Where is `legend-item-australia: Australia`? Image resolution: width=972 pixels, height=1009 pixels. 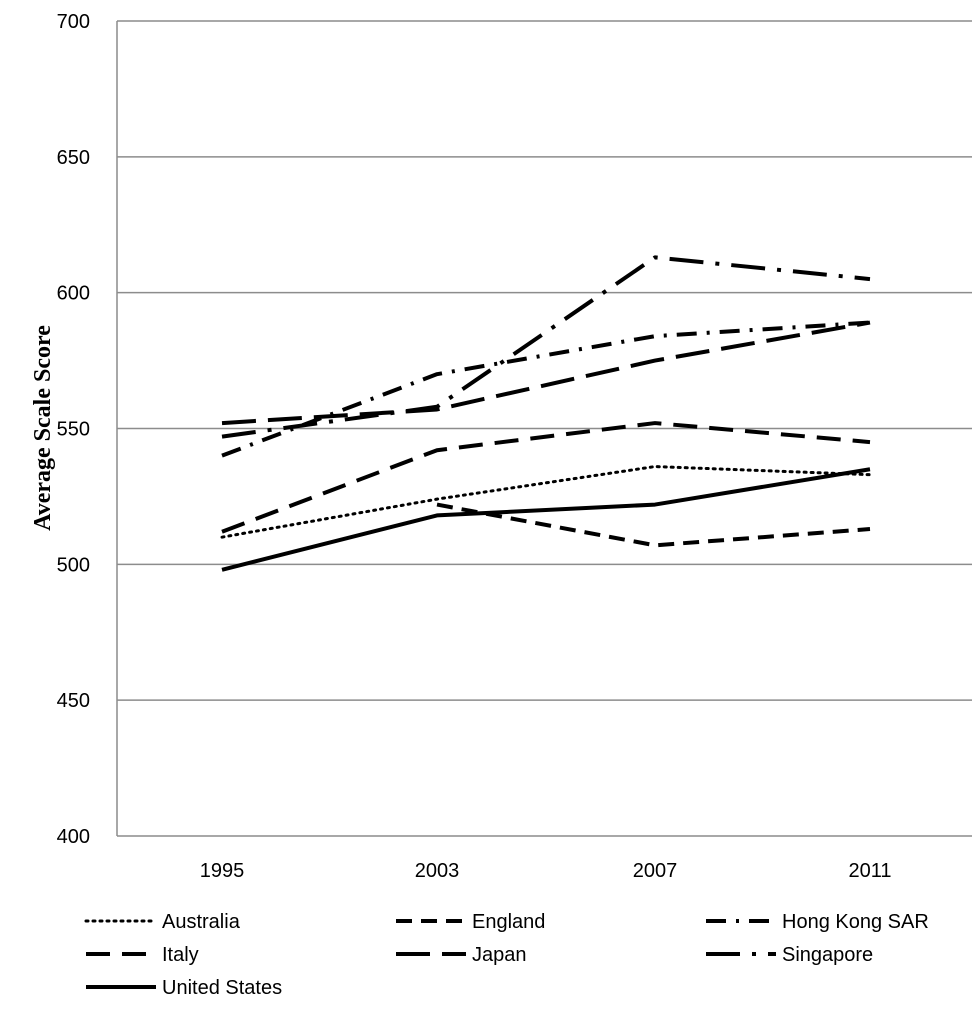
legend-item-australia: Australia is located at coordinates (162, 922).